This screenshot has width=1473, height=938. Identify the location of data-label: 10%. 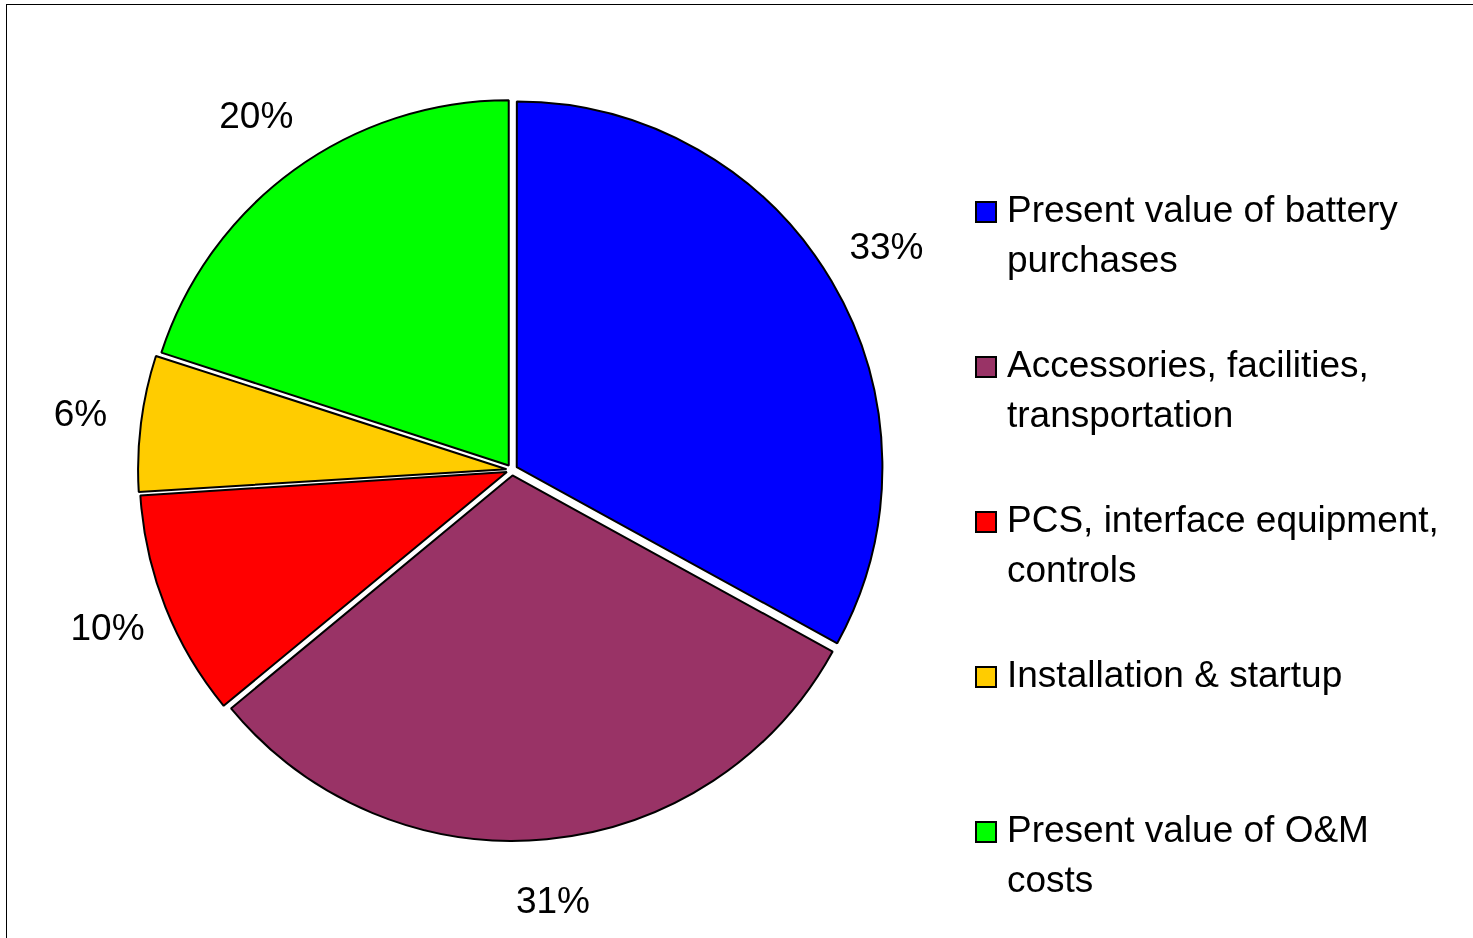
(107, 628).